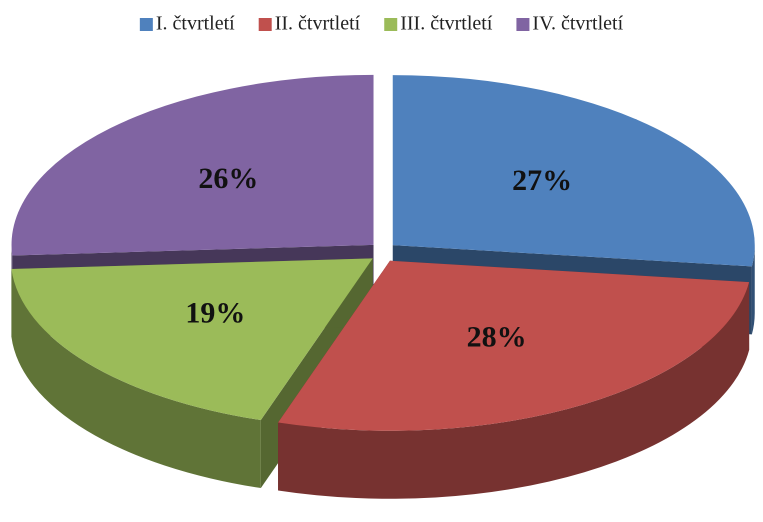 The height and width of the screenshot is (522, 763). What do you see at coordinates (228, 178) in the screenshot?
I see `data-label: 26%` at bounding box center [228, 178].